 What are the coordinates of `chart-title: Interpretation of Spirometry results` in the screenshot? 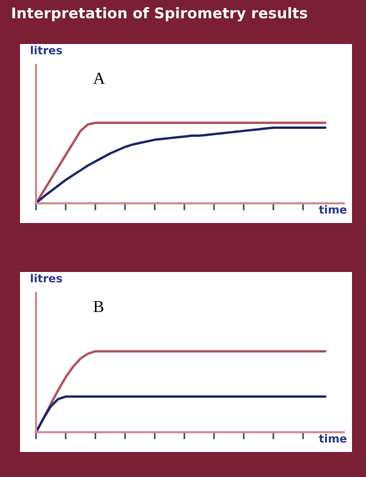 It's located at (160, 14).